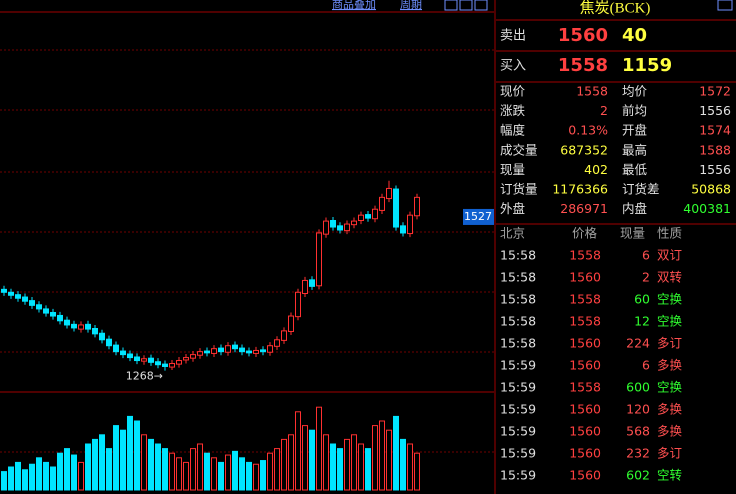 The image size is (736, 494). Describe the element at coordinates (711, 189) in the screenshot. I see `stat-value: 50868` at that location.